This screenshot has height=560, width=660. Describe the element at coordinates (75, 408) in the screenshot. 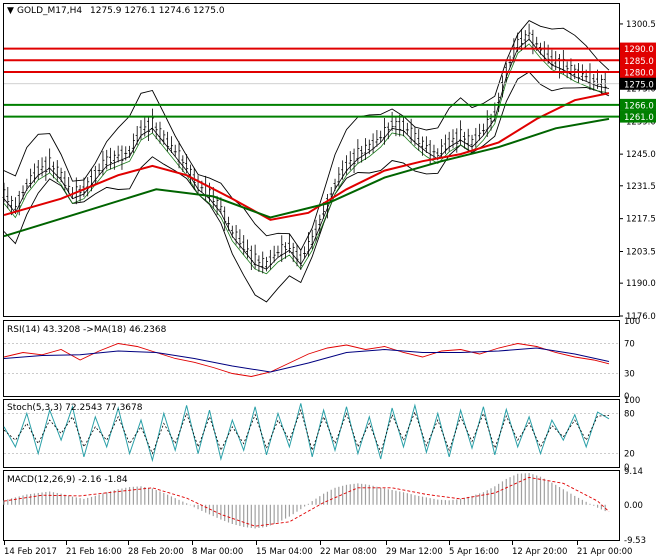

I see `stoch-title: Stoch(5,3,3) 72.2543 77.3678` at that location.